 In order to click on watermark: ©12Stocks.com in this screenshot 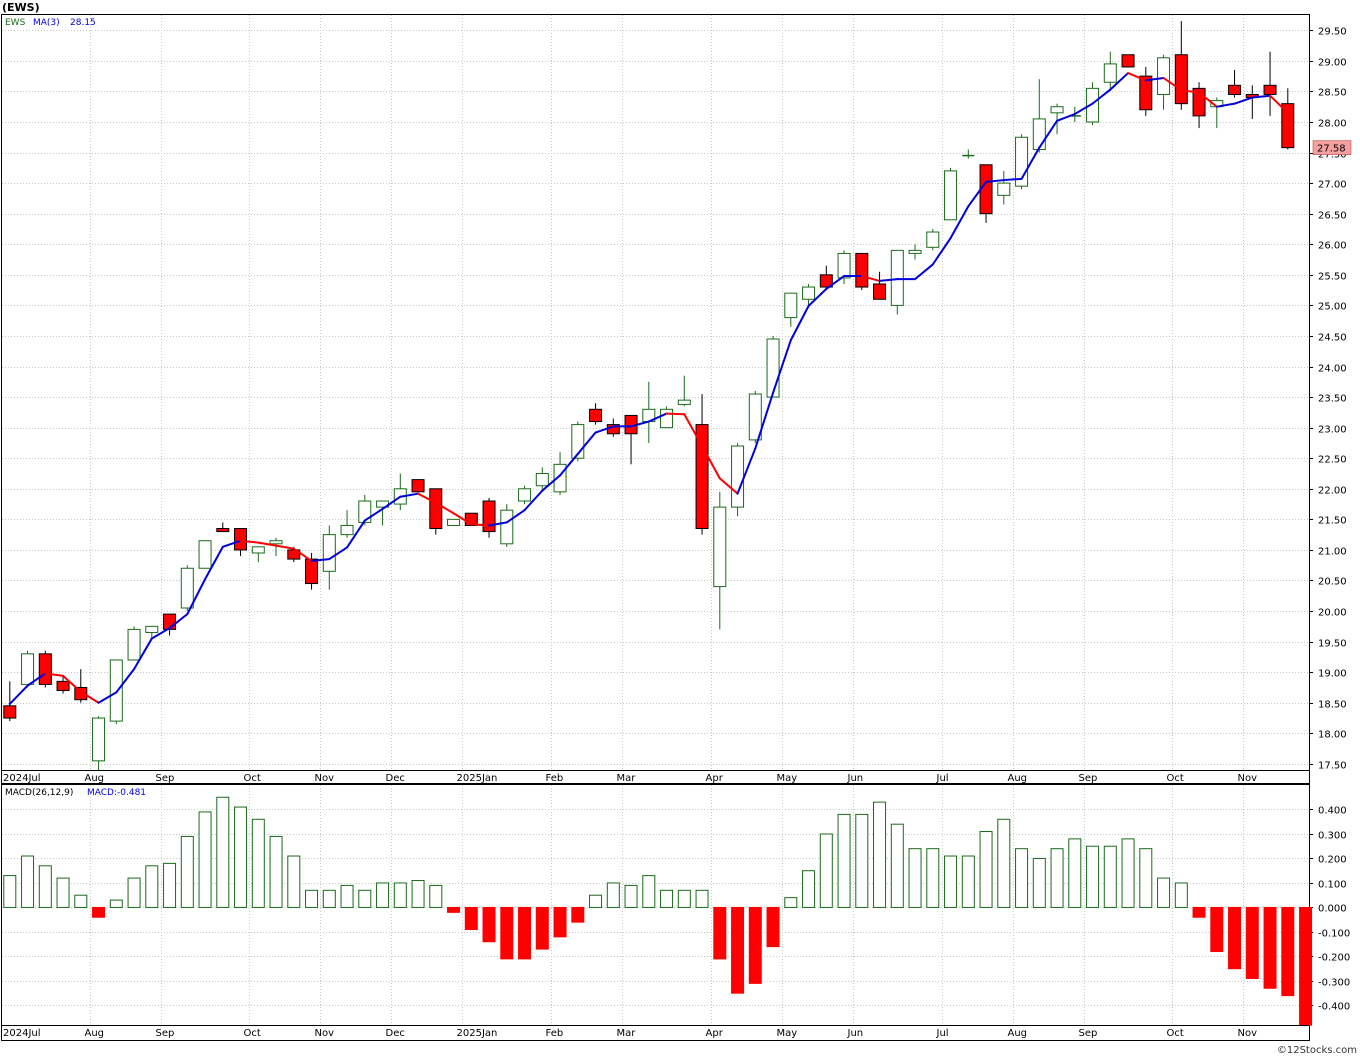, I will do `click(1317, 1050)`.